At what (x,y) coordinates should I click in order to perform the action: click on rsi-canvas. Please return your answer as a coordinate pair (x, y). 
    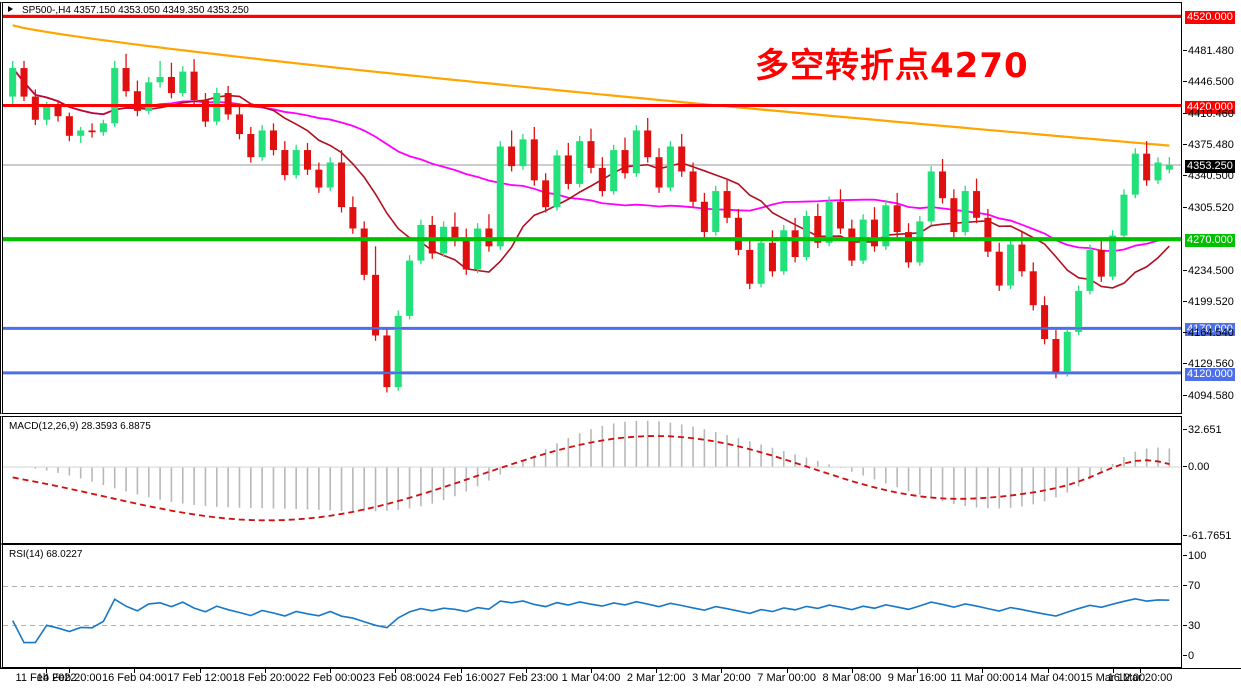
    Looking at the image, I should click on (592, 614).